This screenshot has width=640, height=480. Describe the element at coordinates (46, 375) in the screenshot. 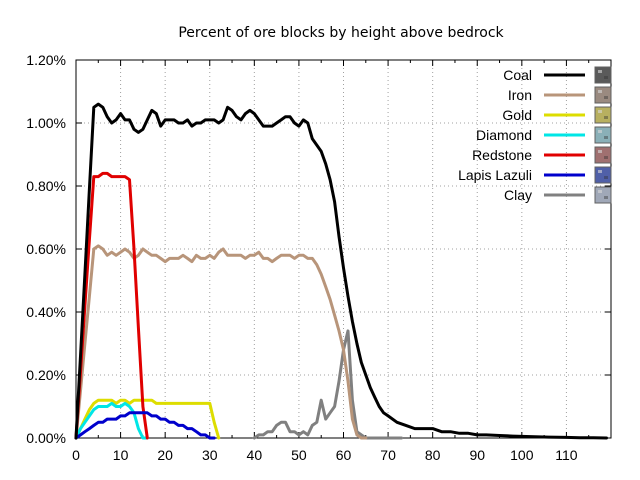

I see `y-tick-label: 0.20%` at that location.